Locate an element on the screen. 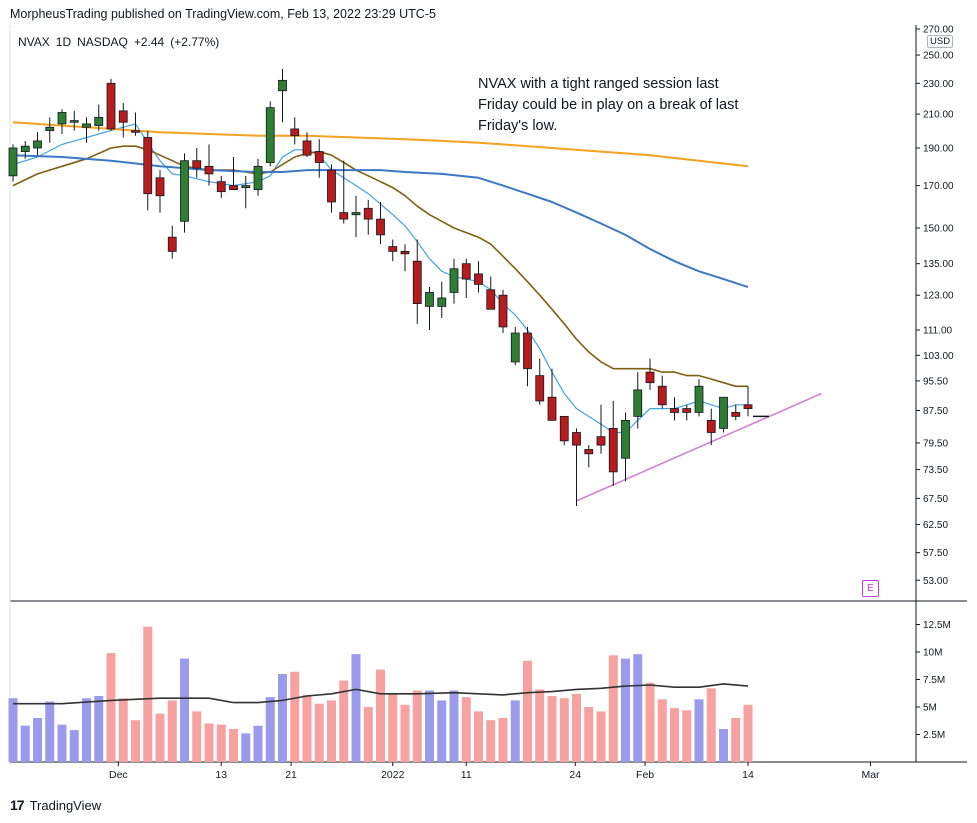 The width and height of the screenshot is (977, 823). tradingview-logo-text: TradingView is located at coordinates (65, 805).